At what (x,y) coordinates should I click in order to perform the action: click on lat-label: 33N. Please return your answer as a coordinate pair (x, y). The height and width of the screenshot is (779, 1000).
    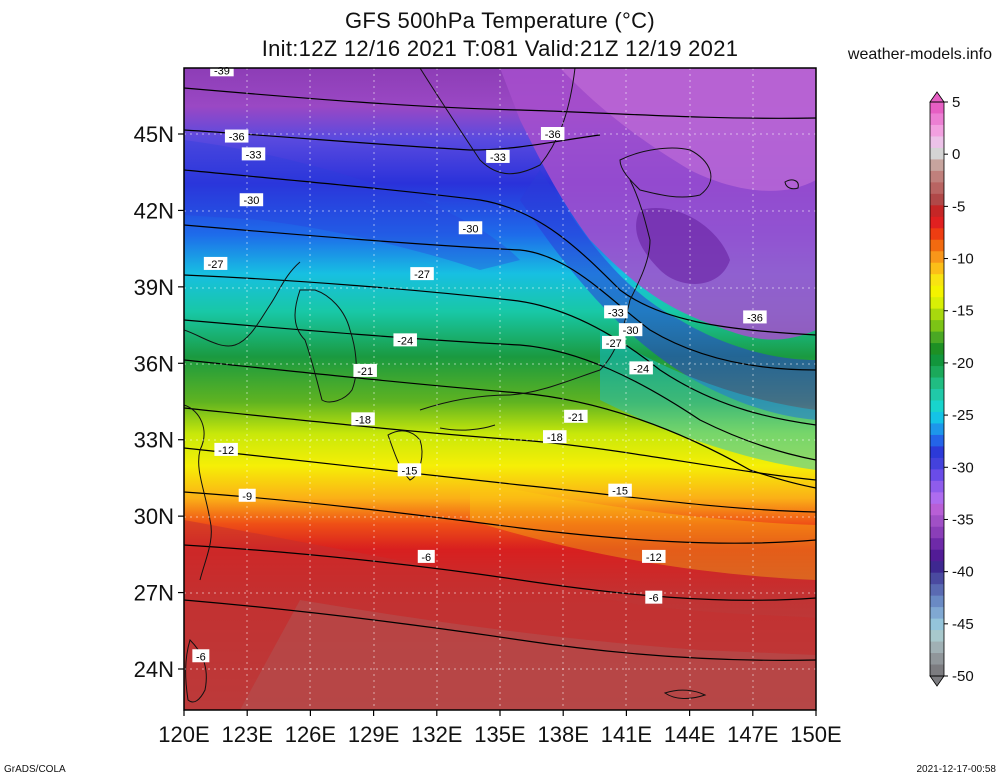
    Looking at the image, I should click on (154, 440).